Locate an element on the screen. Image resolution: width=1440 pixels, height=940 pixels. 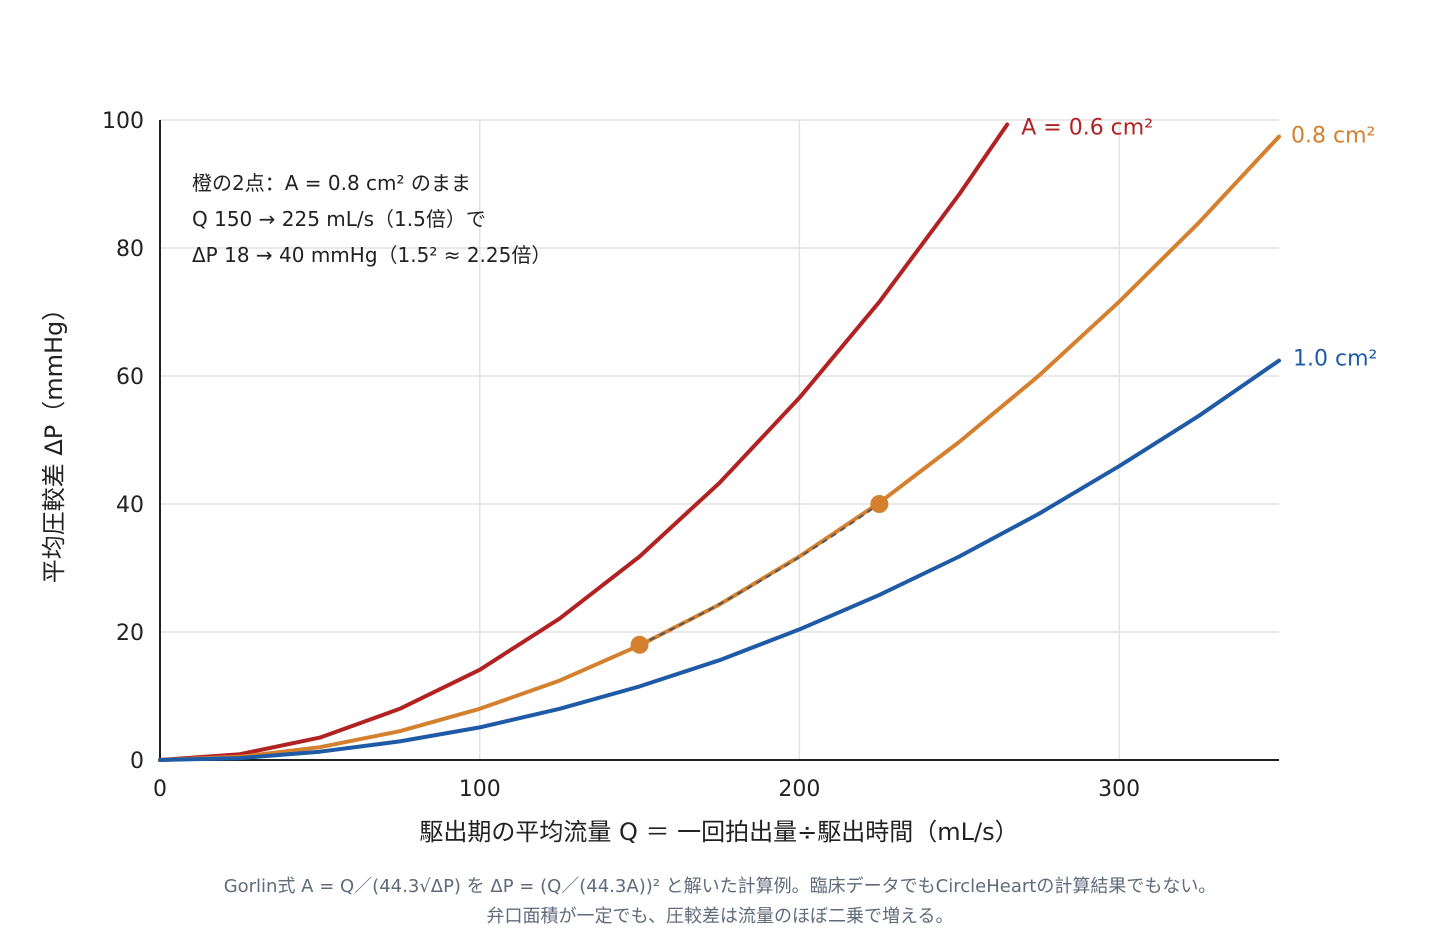
y-tick-label: 0 is located at coordinates (137, 761).